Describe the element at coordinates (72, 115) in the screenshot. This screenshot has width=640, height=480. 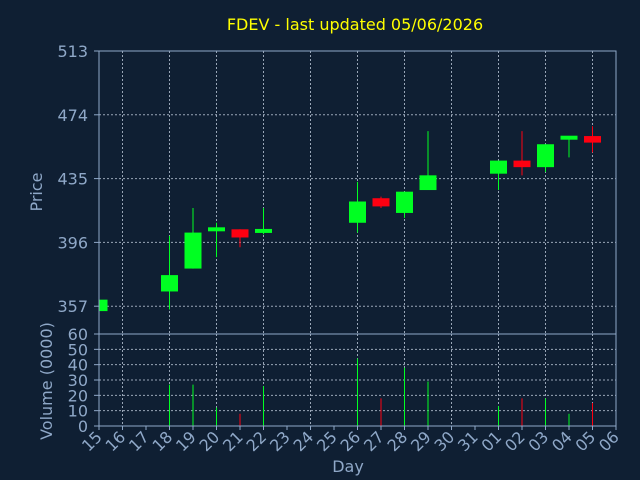
I see `price-tick-label: 474` at that location.